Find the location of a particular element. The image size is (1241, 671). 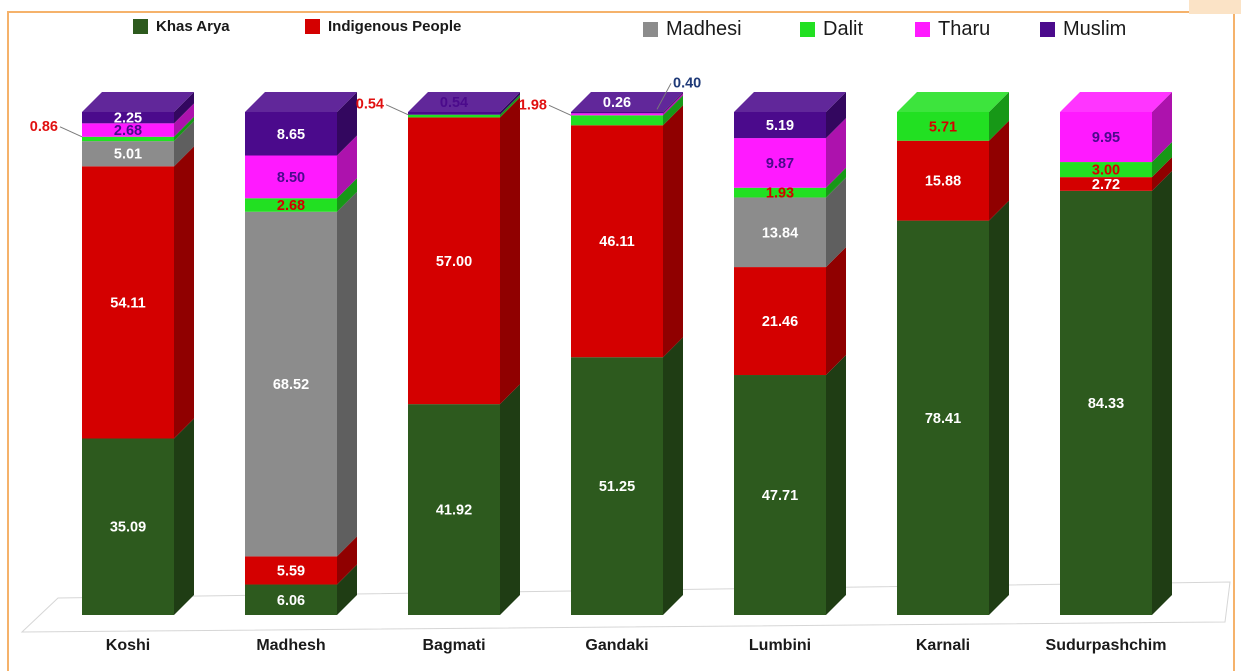

bar-koshi-indigenous-people is located at coordinates (128, 302).